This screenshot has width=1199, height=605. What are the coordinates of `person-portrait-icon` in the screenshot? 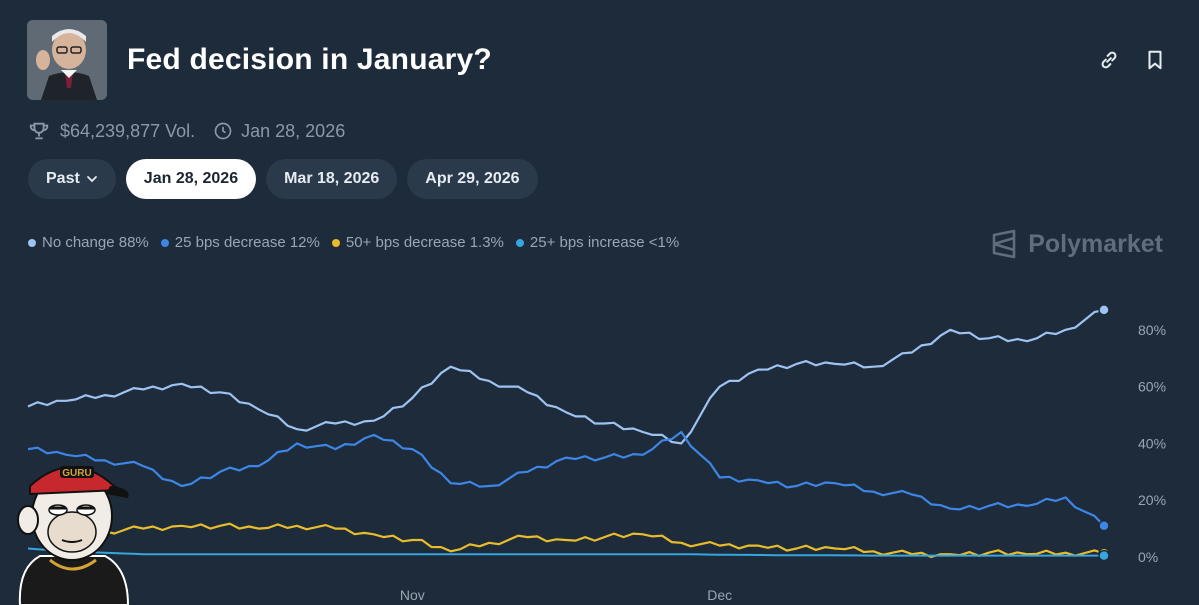 It's located at (67, 60).